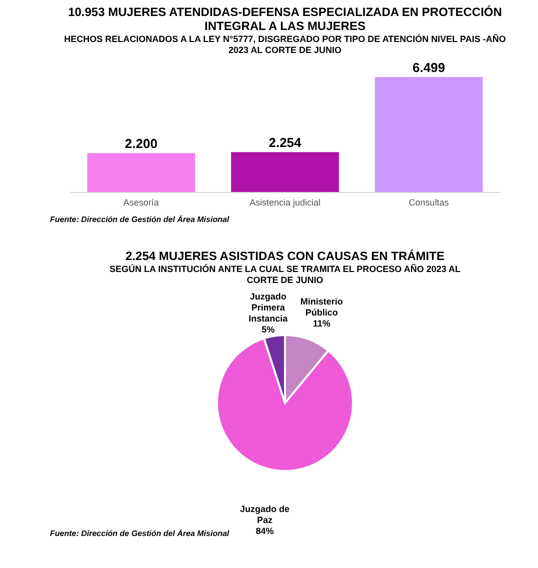  Describe the element at coordinates (285, 203) in the screenshot. I see `x-tick-label: Asistencia judicial` at that location.